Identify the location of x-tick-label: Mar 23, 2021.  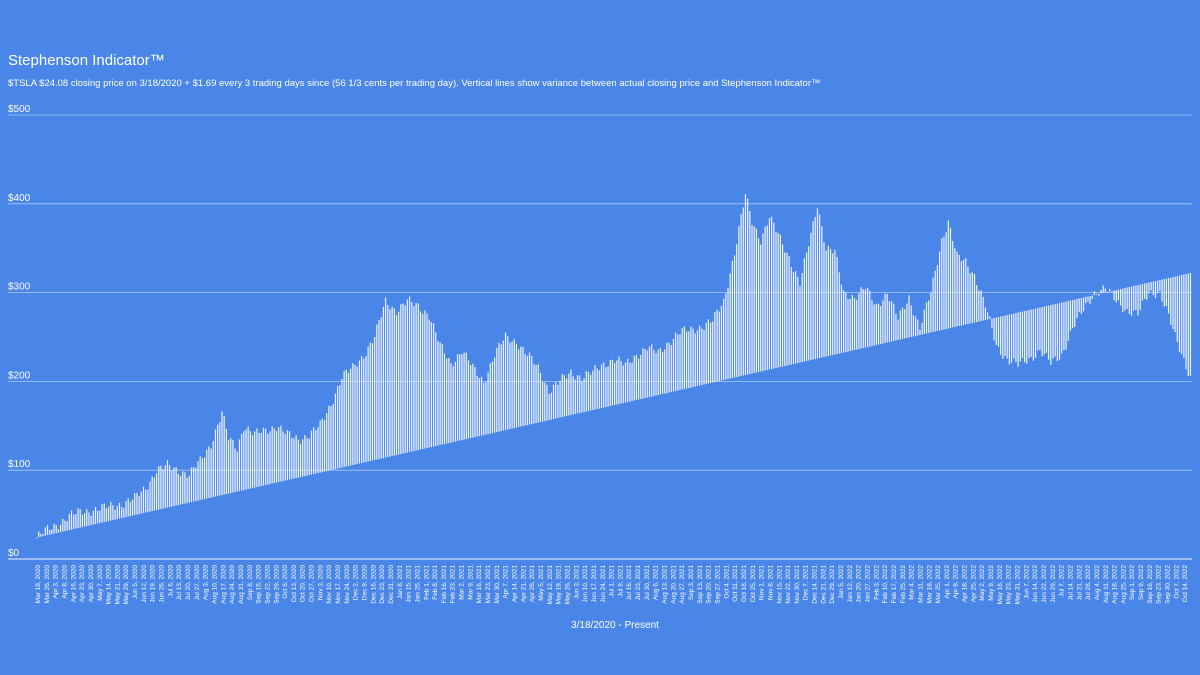
(488, 584).